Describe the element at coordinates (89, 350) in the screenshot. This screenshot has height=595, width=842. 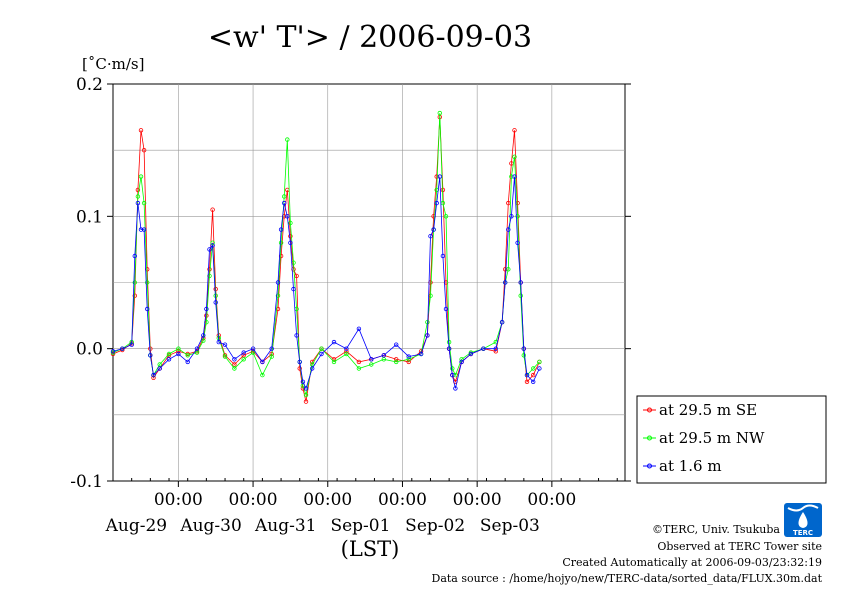
I see `y-tick-label: 0.0` at that location.